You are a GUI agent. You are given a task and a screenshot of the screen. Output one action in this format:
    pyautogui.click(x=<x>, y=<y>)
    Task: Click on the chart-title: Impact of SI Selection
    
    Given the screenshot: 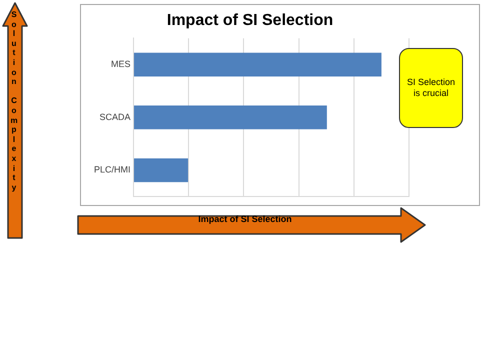 What is the action you would take?
    pyautogui.click(x=250, y=21)
    